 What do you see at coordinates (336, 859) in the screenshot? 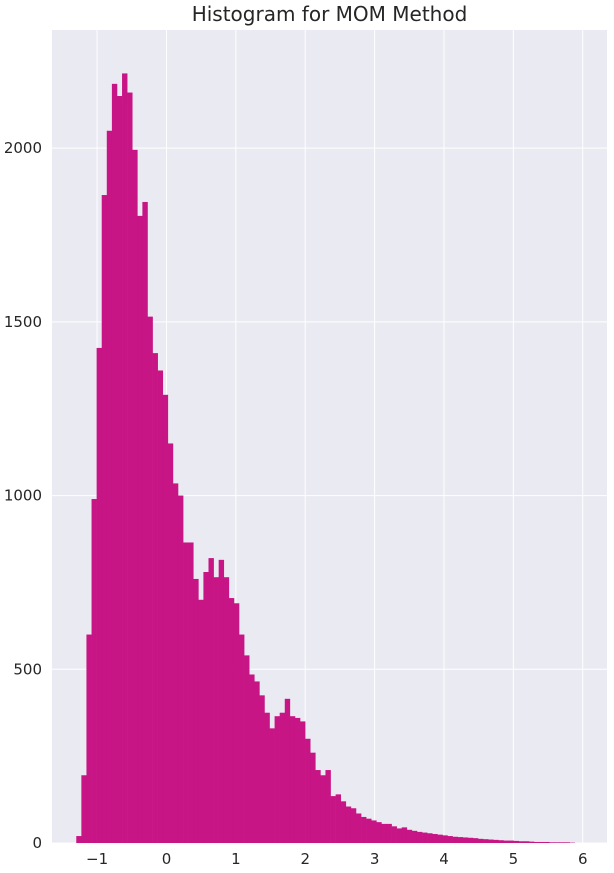
I see `x-axis-ticks: −1 0 1 2 3 4 5 6` at bounding box center [336, 859].